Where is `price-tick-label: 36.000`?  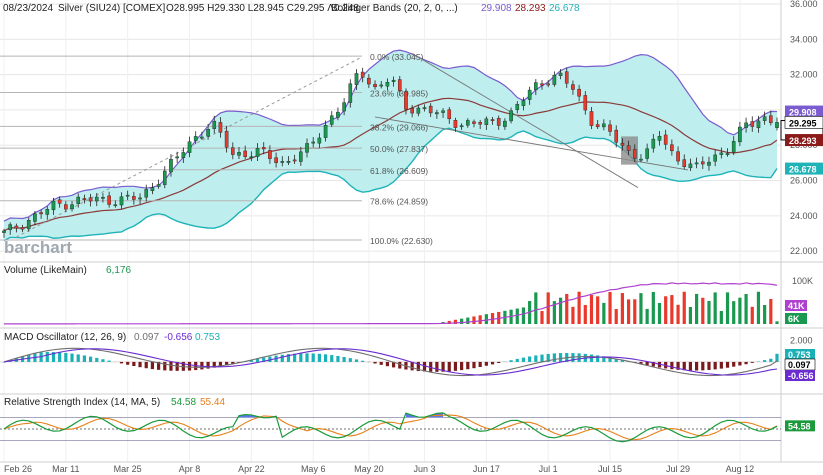 price-tick-label: 36.000 is located at coordinates (804, 4).